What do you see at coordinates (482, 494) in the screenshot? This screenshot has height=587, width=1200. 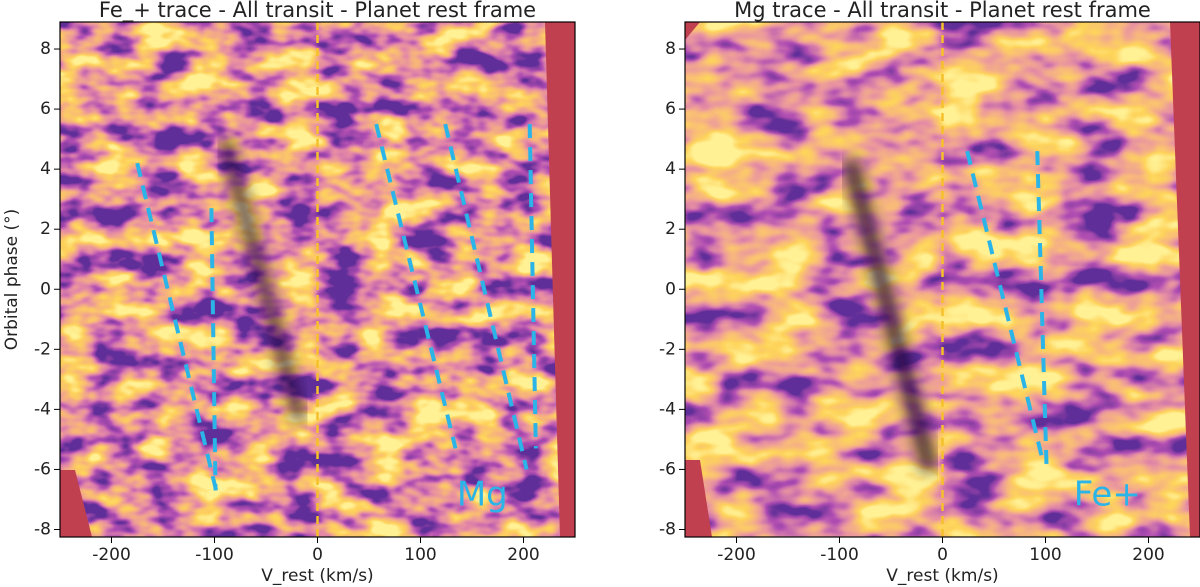 I see `annotation: Mg` at bounding box center [482, 494].